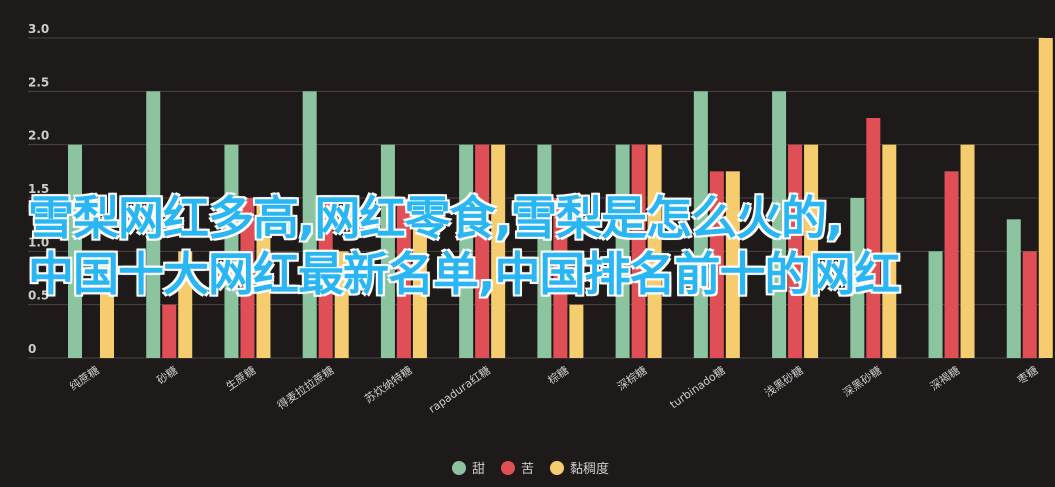 The width and height of the screenshot is (1055, 487). What do you see at coordinates (84, 378) in the screenshot?
I see `x-tick-label: 纯蔗糖` at bounding box center [84, 378].